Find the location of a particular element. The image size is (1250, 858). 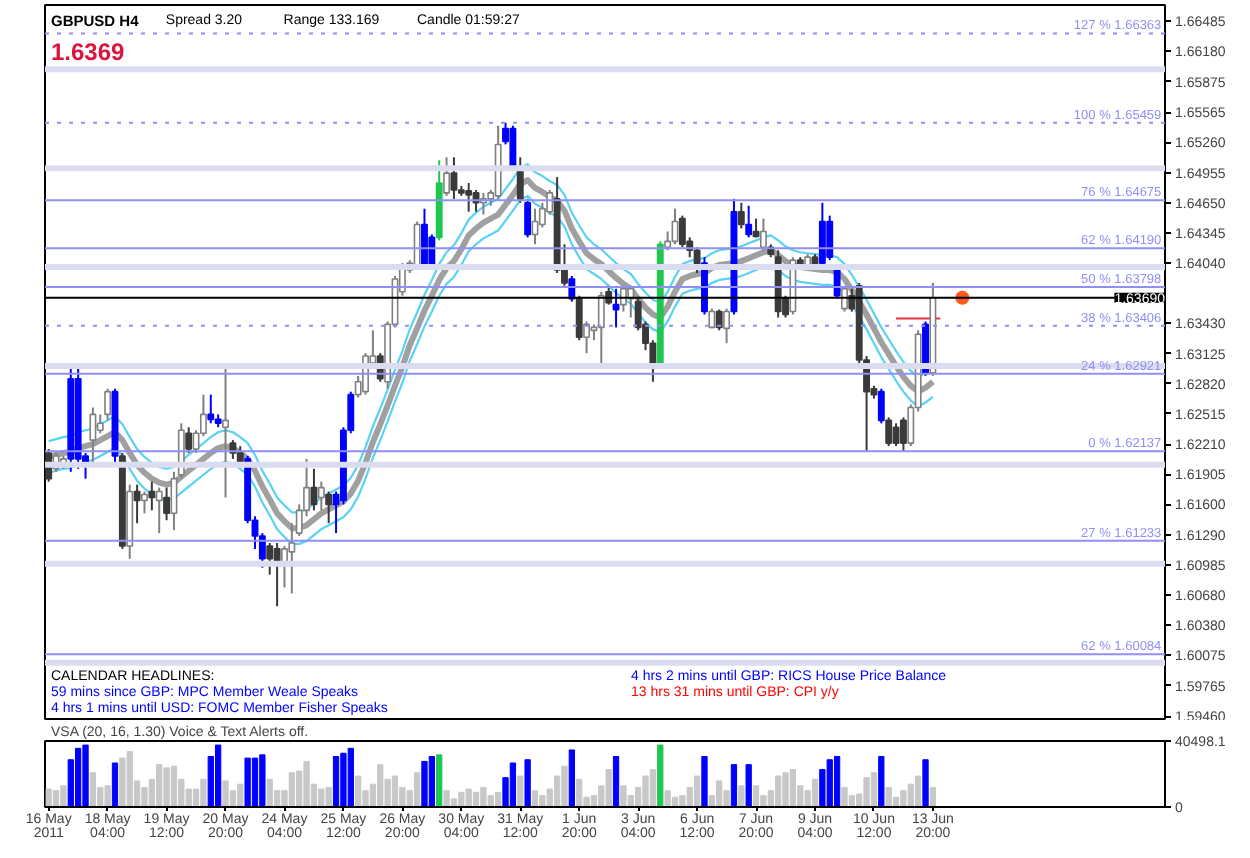

annotation: 1.6369 is located at coordinates (88, 52).